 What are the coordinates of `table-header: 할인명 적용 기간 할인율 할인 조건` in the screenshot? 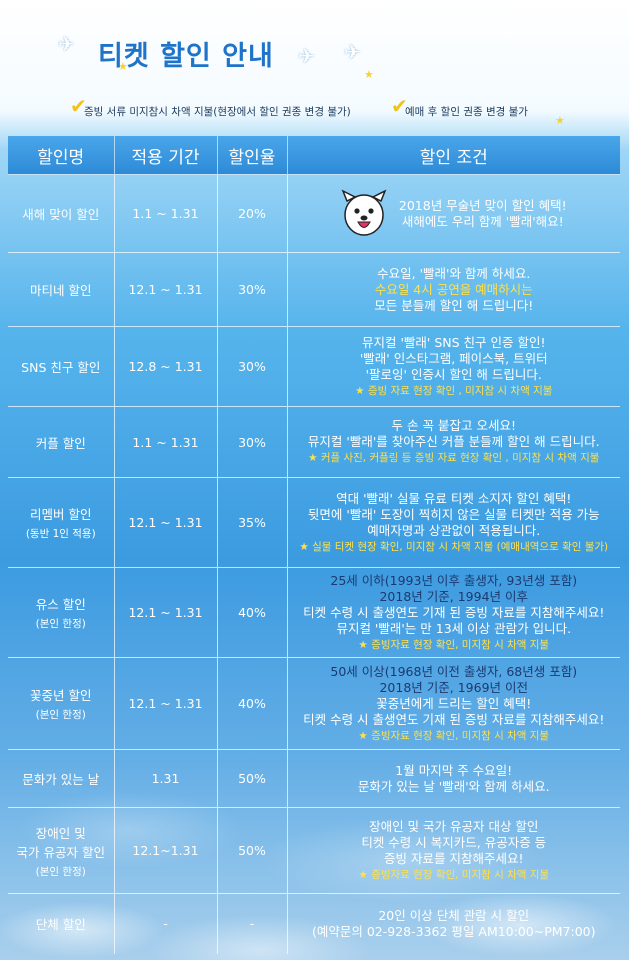 It's located at (314, 155).